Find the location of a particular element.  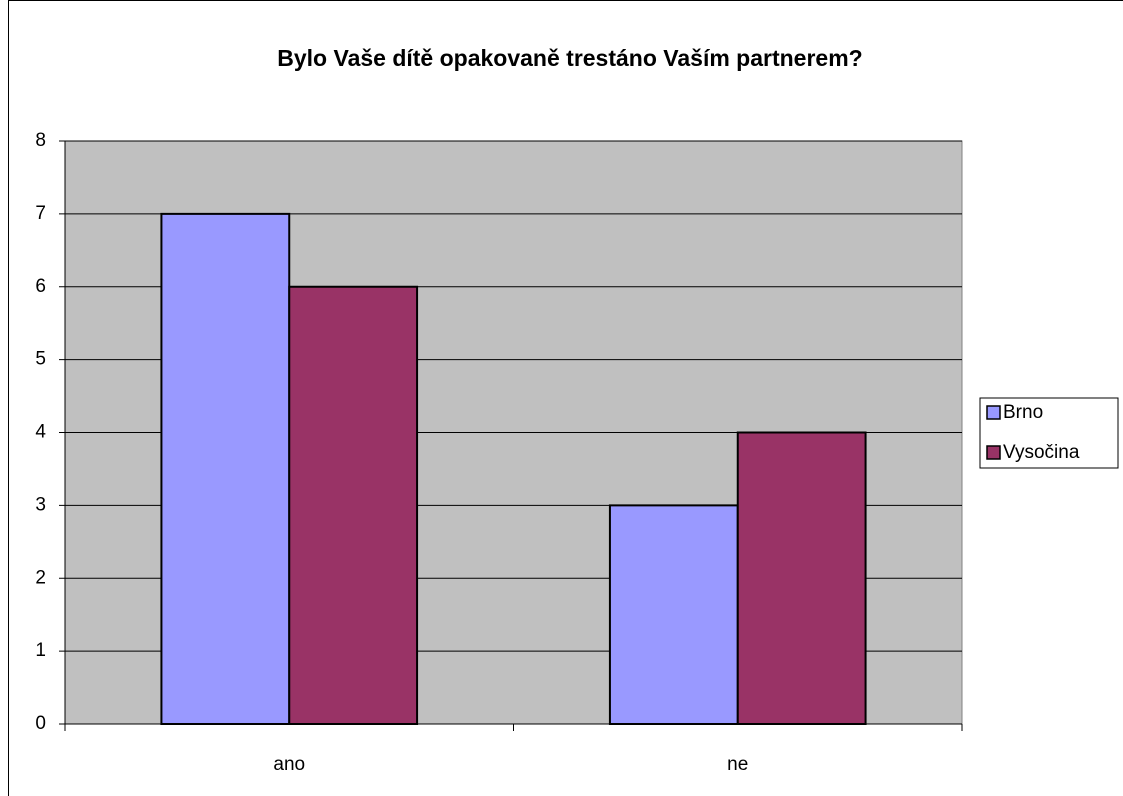

y-tick-label: 2 is located at coordinates (40, 577).